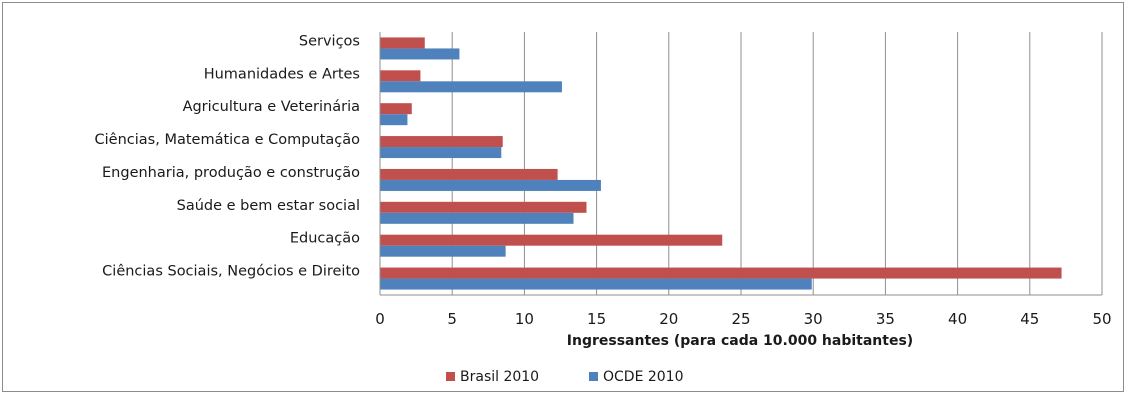 The image size is (1128, 396). What do you see at coordinates (565, 377) in the screenshot?
I see `legend: Brasil 2010 OCDE 2010` at bounding box center [565, 377].